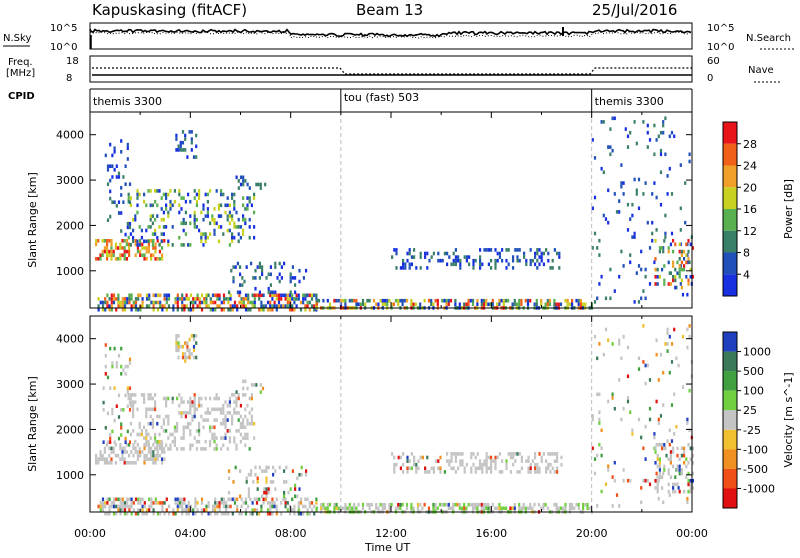  I want to click on colorbar-segment, so click(730, 381).